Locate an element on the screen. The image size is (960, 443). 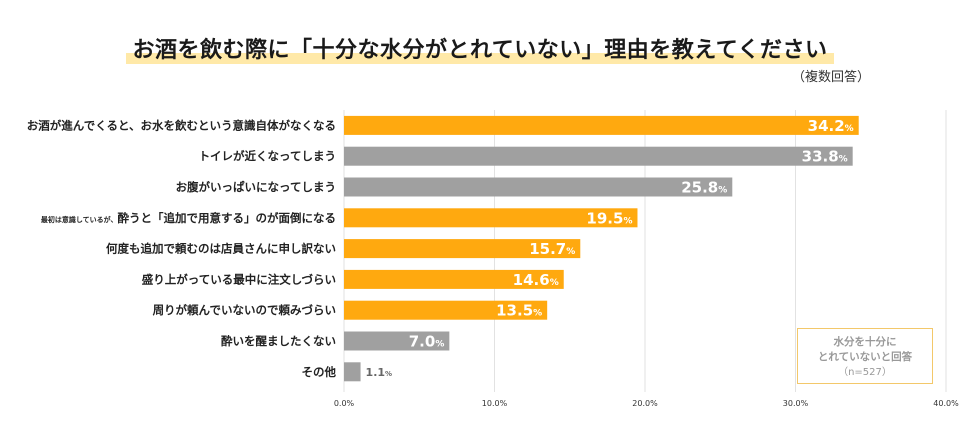
chart-title-wrap: お酒を飲む際に「十分な水分がとれていない」理由を教えてください is located at coordinates (480, 48).